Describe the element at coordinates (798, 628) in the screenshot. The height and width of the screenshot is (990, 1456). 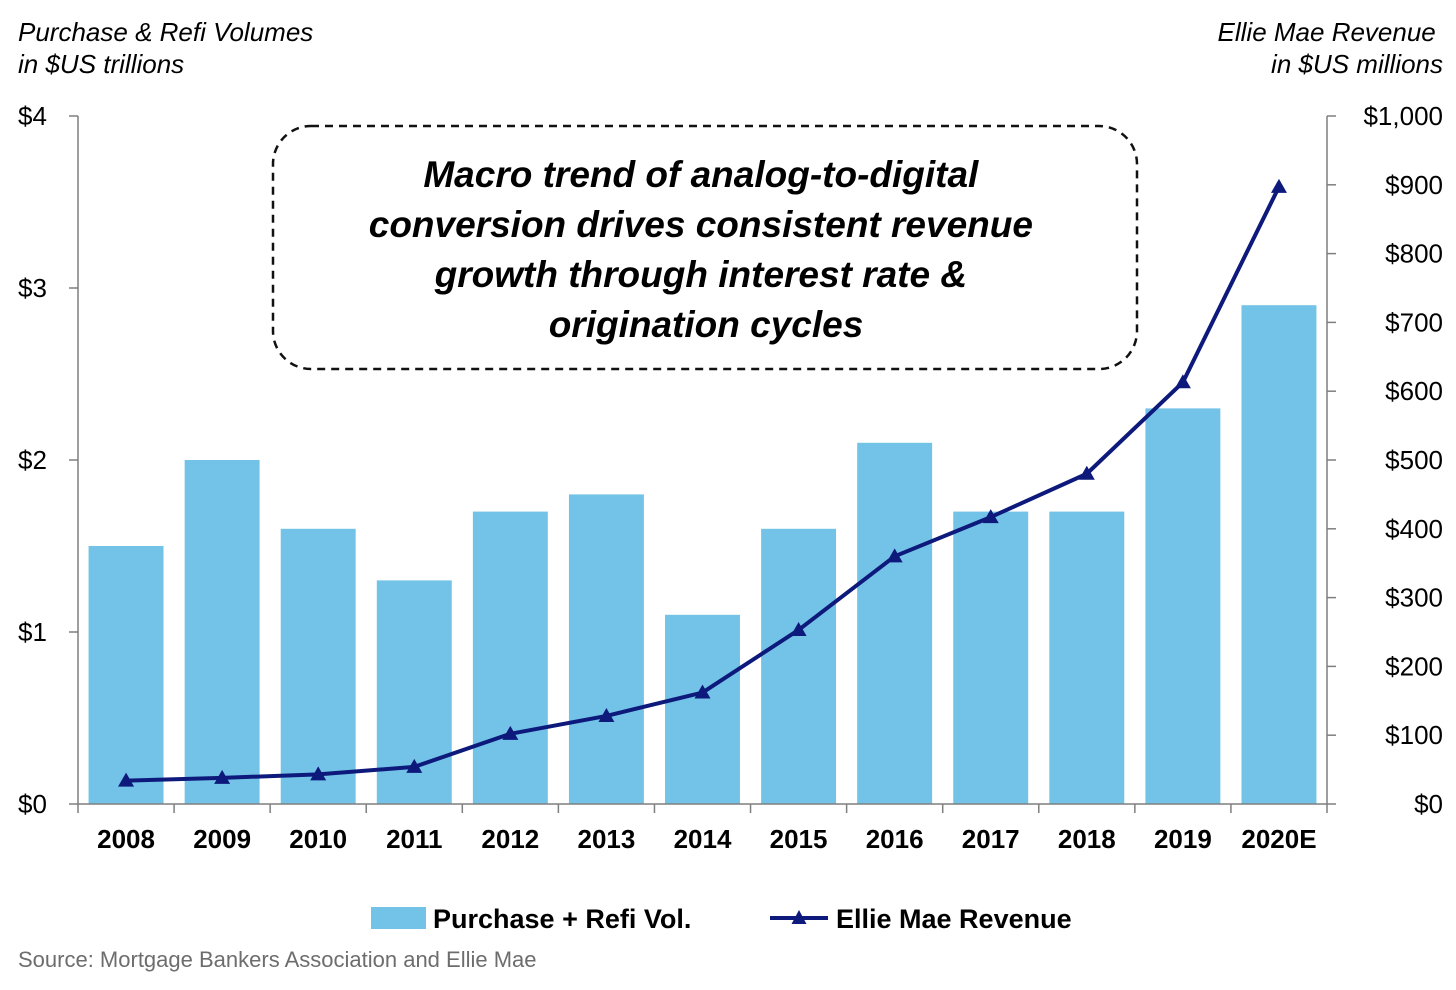
I see `revenue-point-2015` at that location.